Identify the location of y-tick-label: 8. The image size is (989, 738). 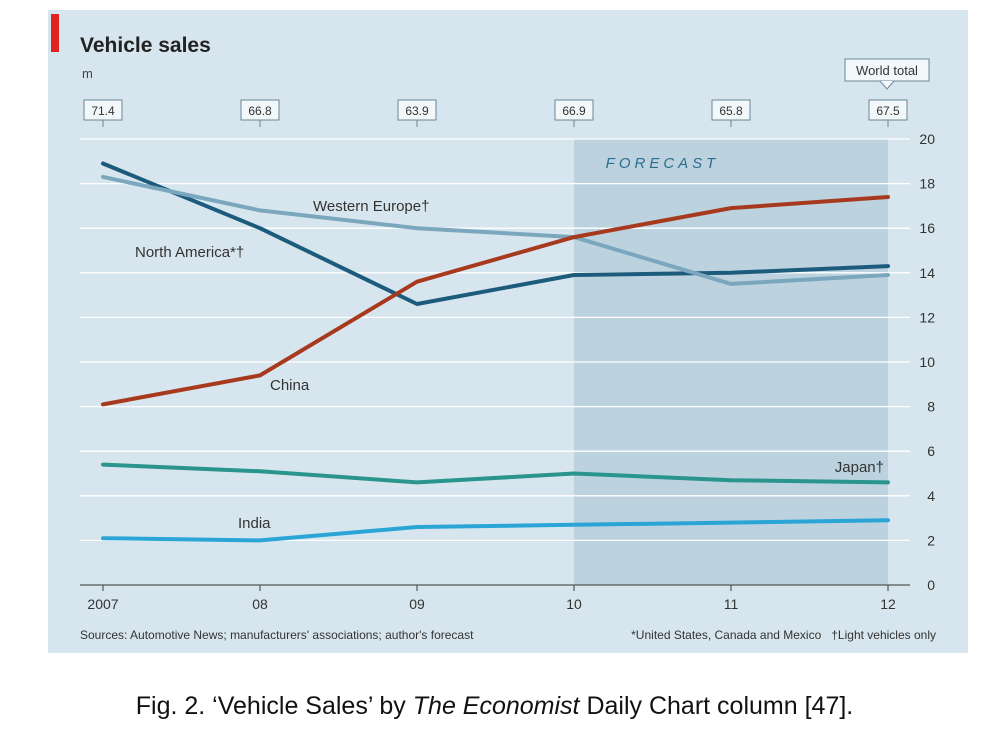
(931, 407).